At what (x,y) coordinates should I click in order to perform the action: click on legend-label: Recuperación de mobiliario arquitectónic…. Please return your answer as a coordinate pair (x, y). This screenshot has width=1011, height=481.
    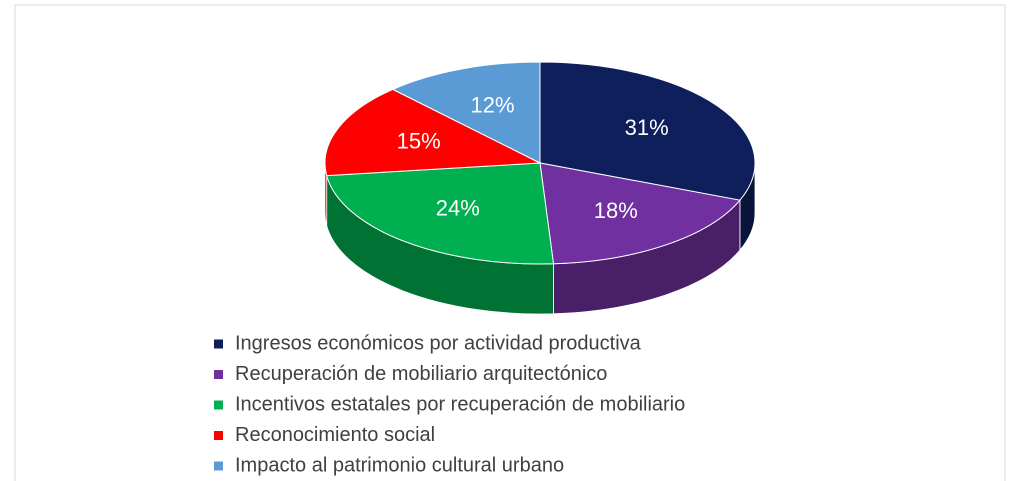
    Looking at the image, I should click on (421, 374).